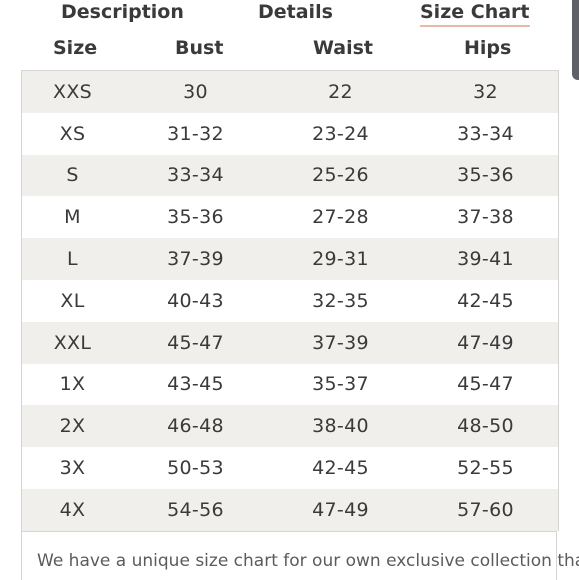  I want to click on cell-hips: 52-55, so click(485, 468).